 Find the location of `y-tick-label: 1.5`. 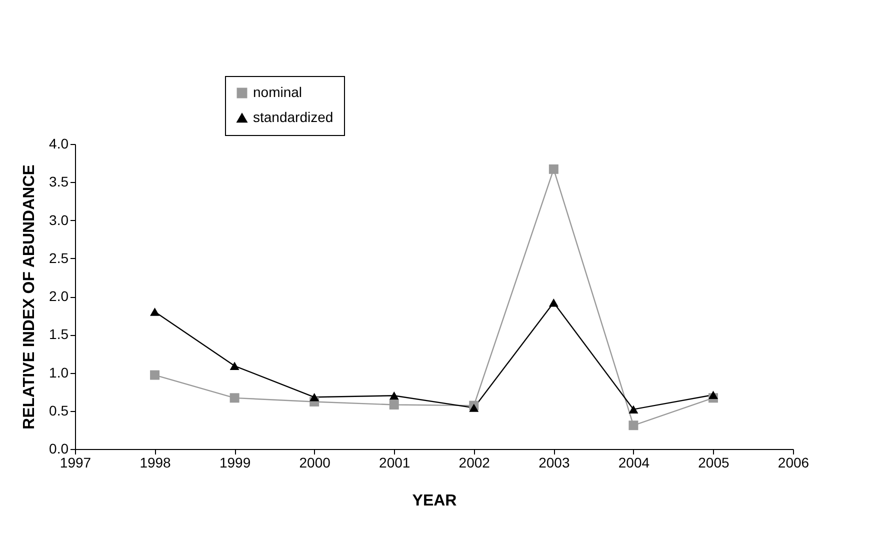

y-tick-label: 1.5 is located at coordinates (59, 334).